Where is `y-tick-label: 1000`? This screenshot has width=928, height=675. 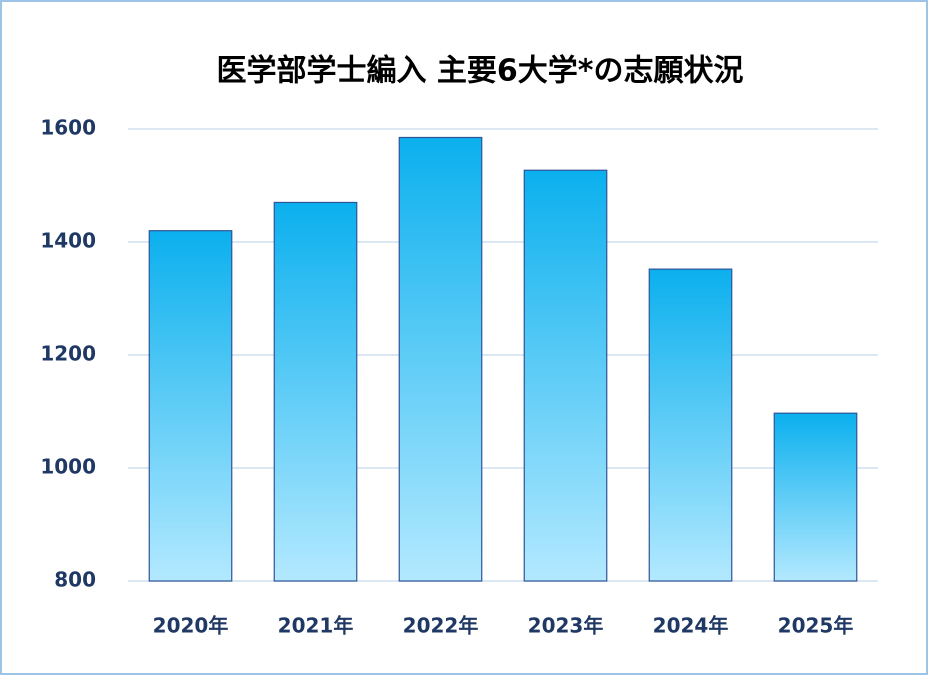 y-tick-label: 1000 is located at coordinates (68, 467).